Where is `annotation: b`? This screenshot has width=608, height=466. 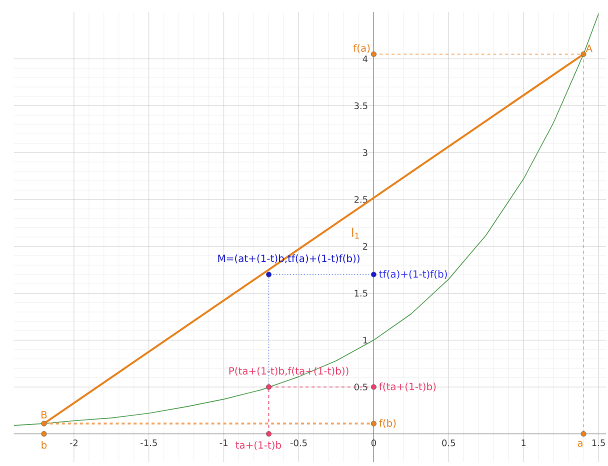
annotation: b is located at coordinates (44, 445).